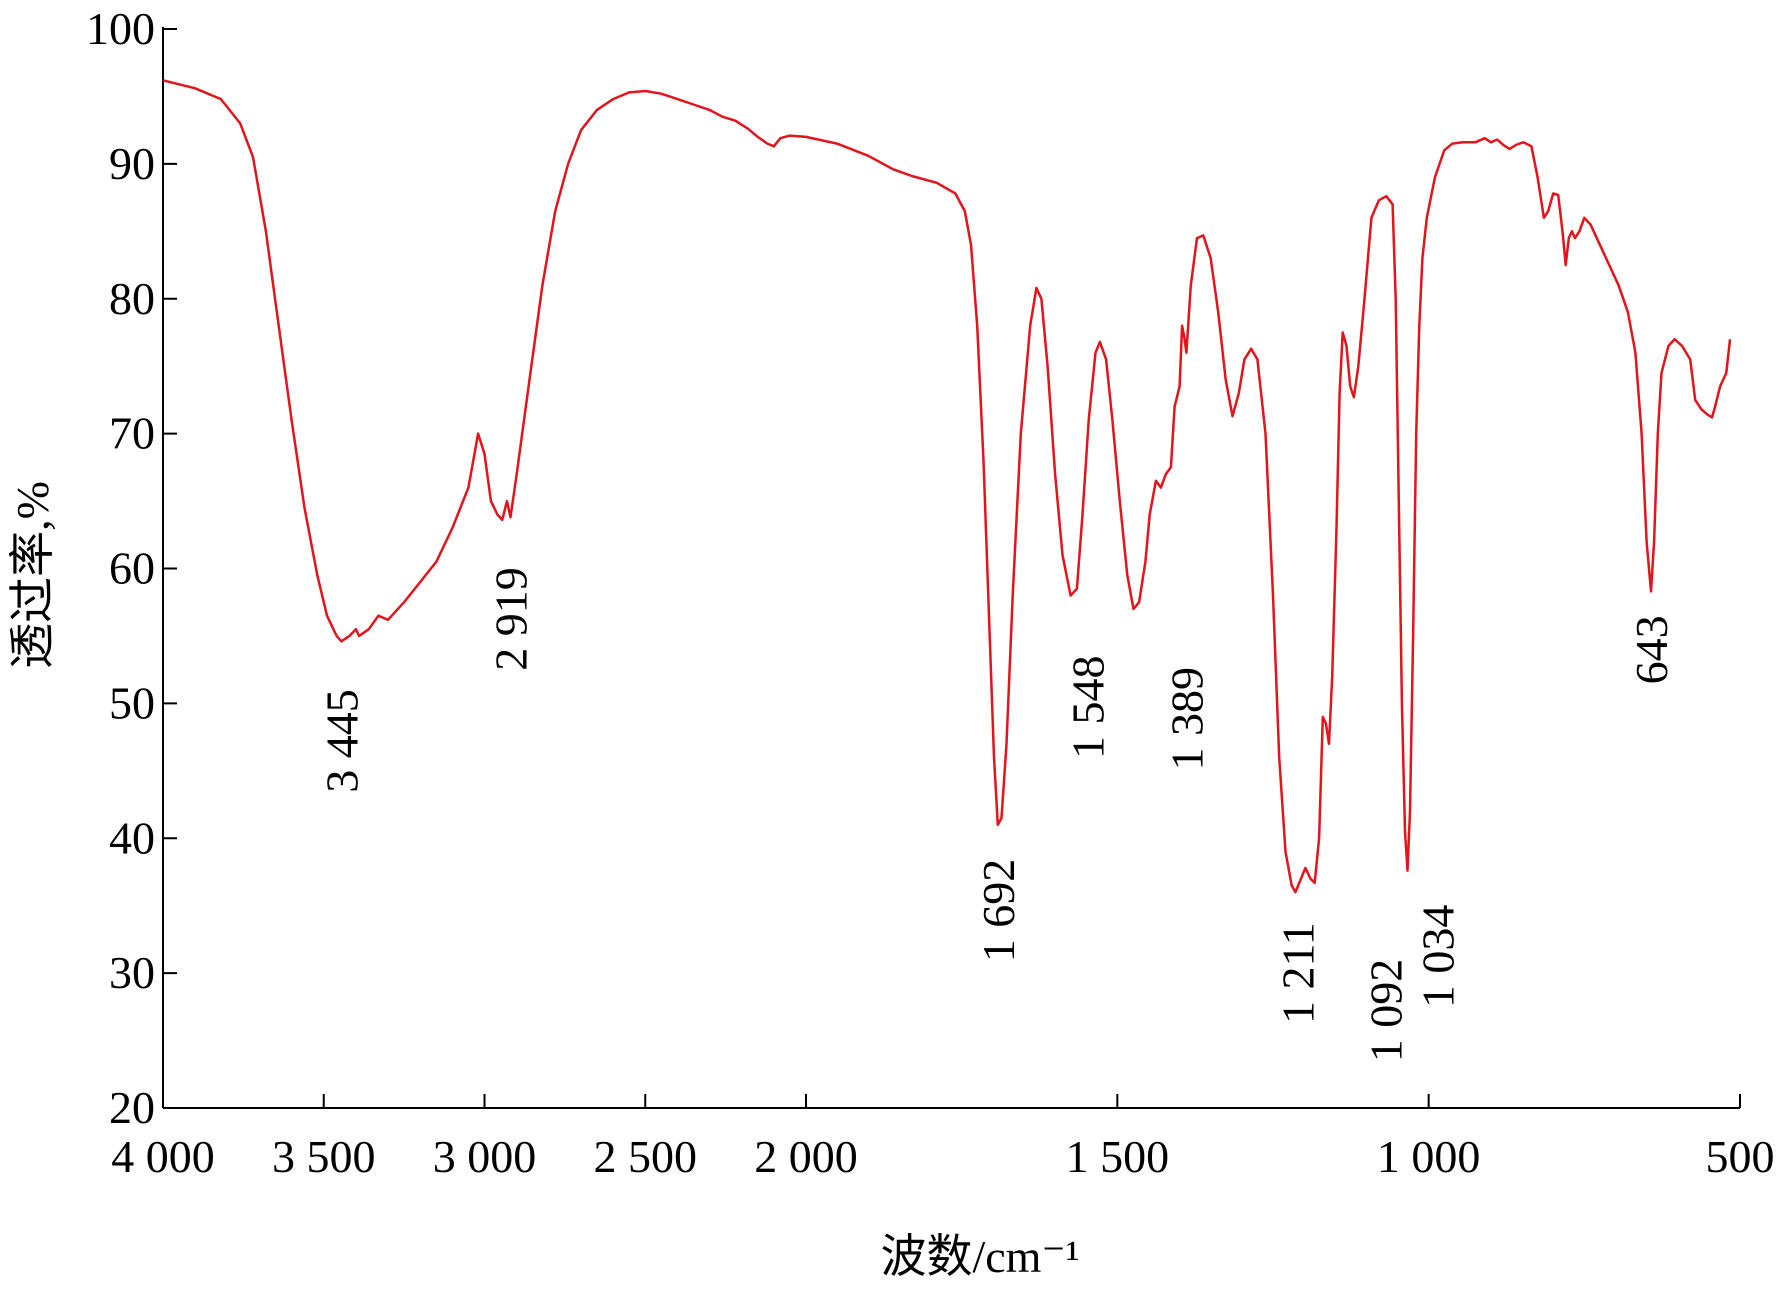 The height and width of the screenshot is (1290, 1791). What do you see at coordinates (806, 1156) in the screenshot?
I see `x-tick-label: 2 000` at bounding box center [806, 1156].